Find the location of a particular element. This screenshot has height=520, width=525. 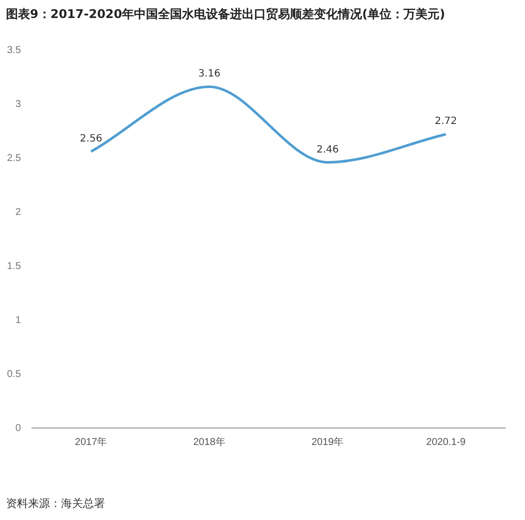

data-label: 2.46 is located at coordinates (327, 150).